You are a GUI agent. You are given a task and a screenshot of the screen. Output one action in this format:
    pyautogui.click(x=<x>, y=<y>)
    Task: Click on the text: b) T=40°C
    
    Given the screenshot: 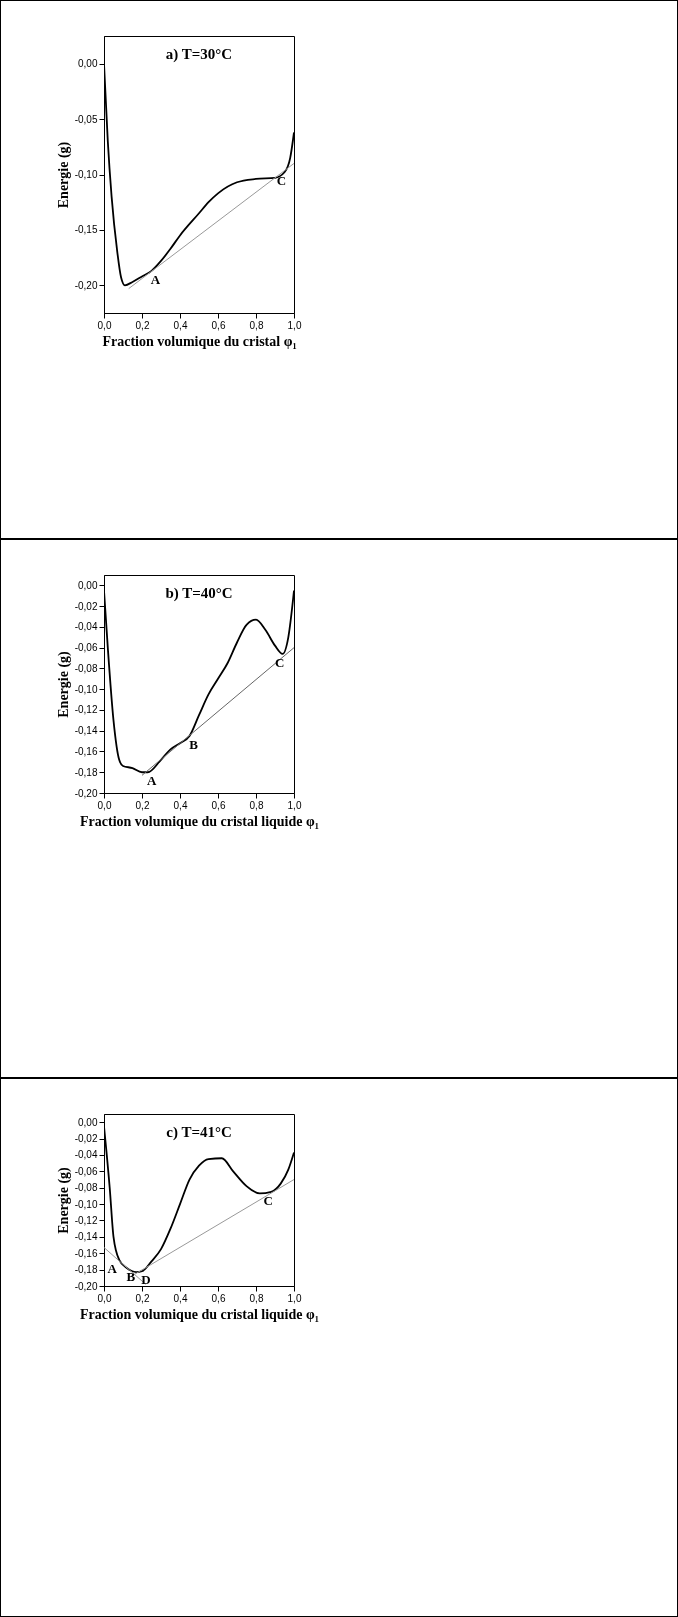 What is the action you would take?
    pyautogui.click(x=199, y=593)
    